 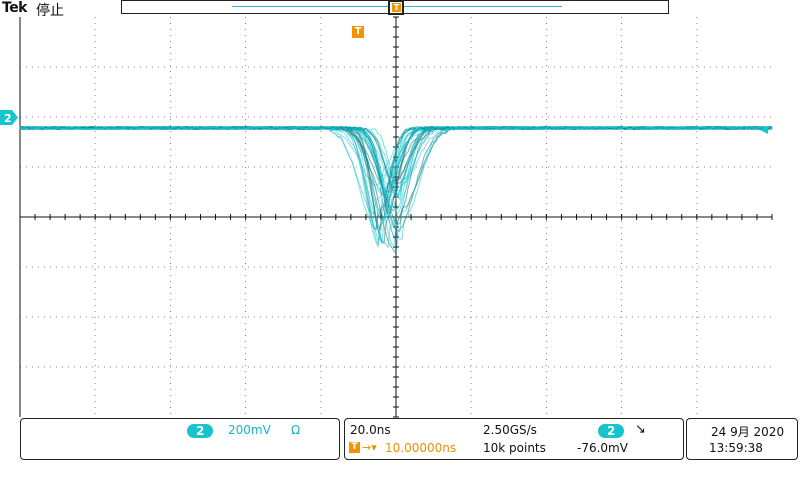 I want to click on arrow-right-down-icon: →▾, so click(x=369, y=447).